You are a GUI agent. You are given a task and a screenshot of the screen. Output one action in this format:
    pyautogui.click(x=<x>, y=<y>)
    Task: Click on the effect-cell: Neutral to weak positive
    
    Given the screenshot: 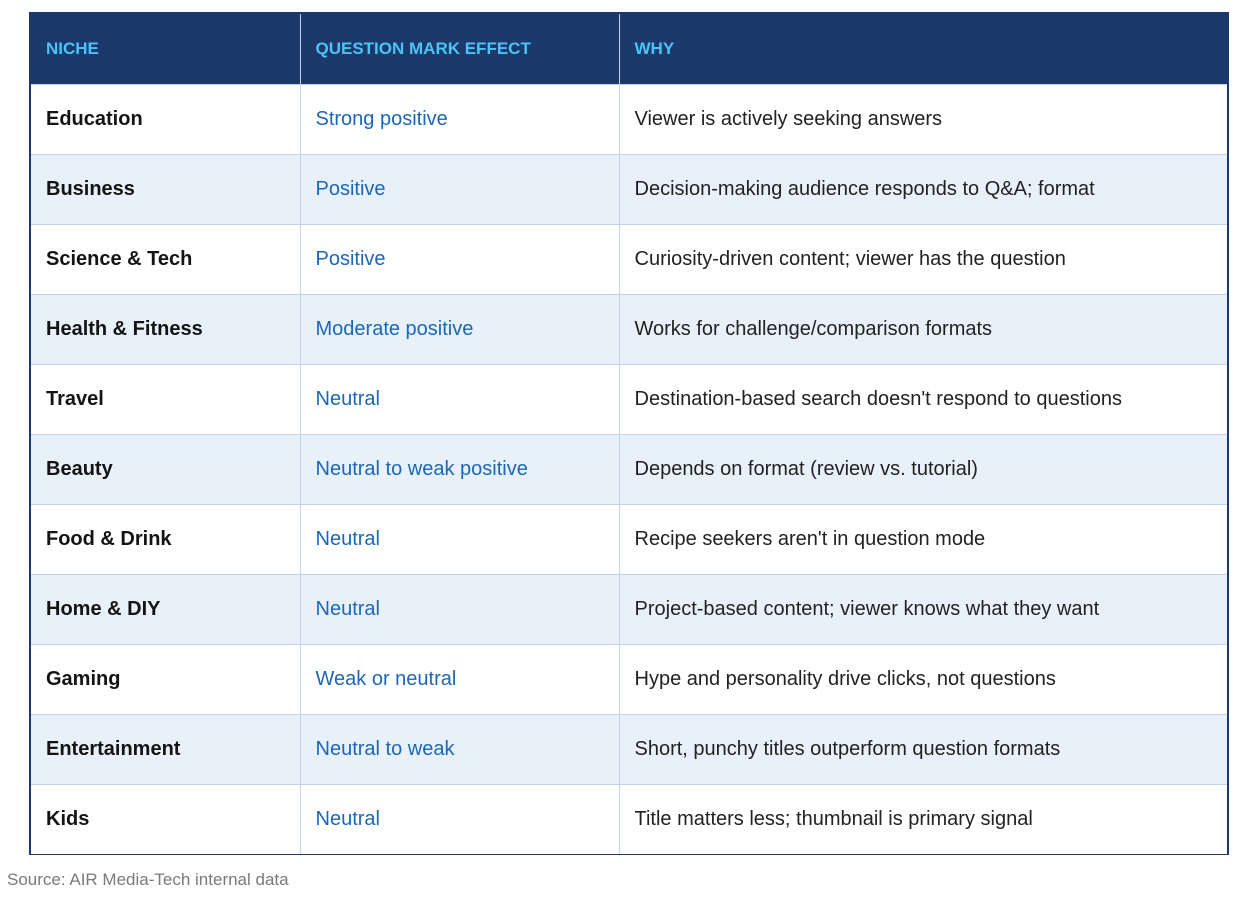 What is the action you would take?
    pyautogui.click(x=459, y=468)
    